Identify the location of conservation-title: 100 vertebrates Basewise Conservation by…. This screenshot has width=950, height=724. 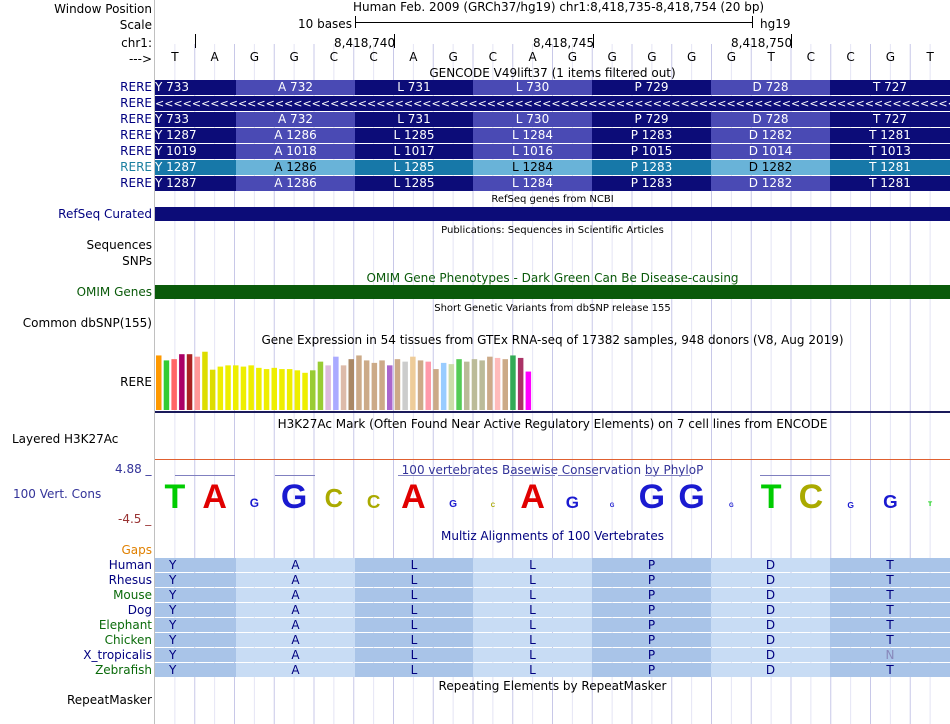
(552, 470).